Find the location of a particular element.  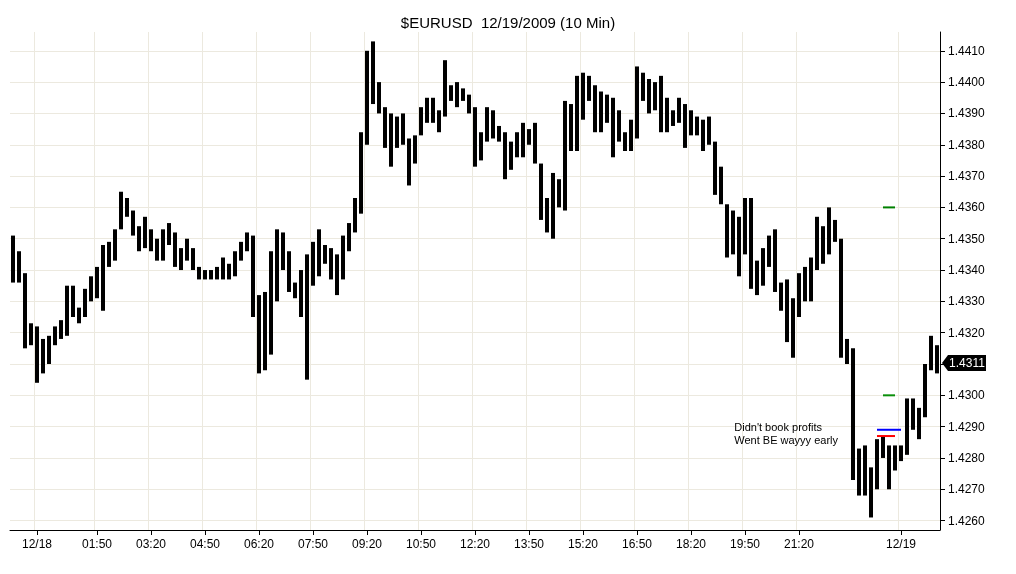

y-tick-label: 1.4340 is located at coordinates (967, 270).